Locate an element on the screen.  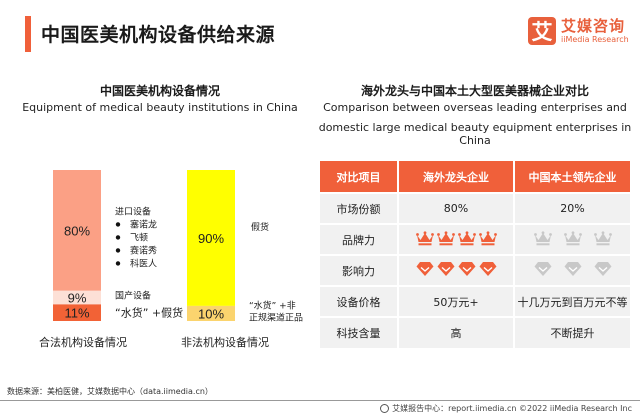
table-row: 设备价格 50万元+ 十几万元到百万元不等 is located at coordinates (475, 301).